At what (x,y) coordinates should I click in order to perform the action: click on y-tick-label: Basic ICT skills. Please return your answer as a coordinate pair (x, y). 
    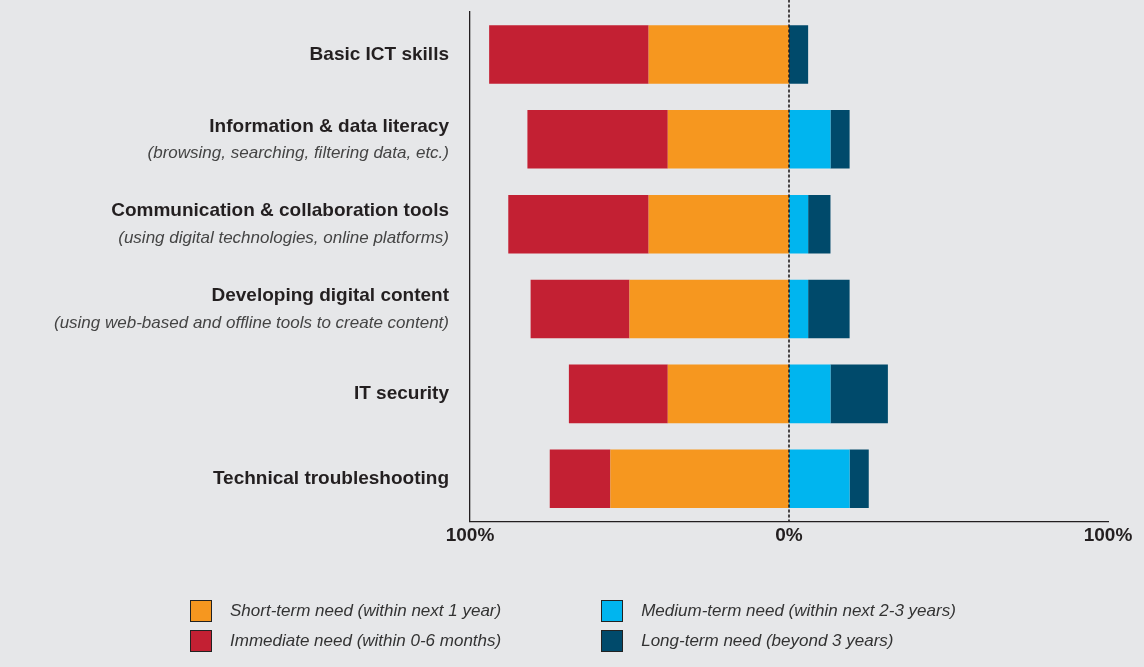
    Looking at the image, I should click on (379, 53).